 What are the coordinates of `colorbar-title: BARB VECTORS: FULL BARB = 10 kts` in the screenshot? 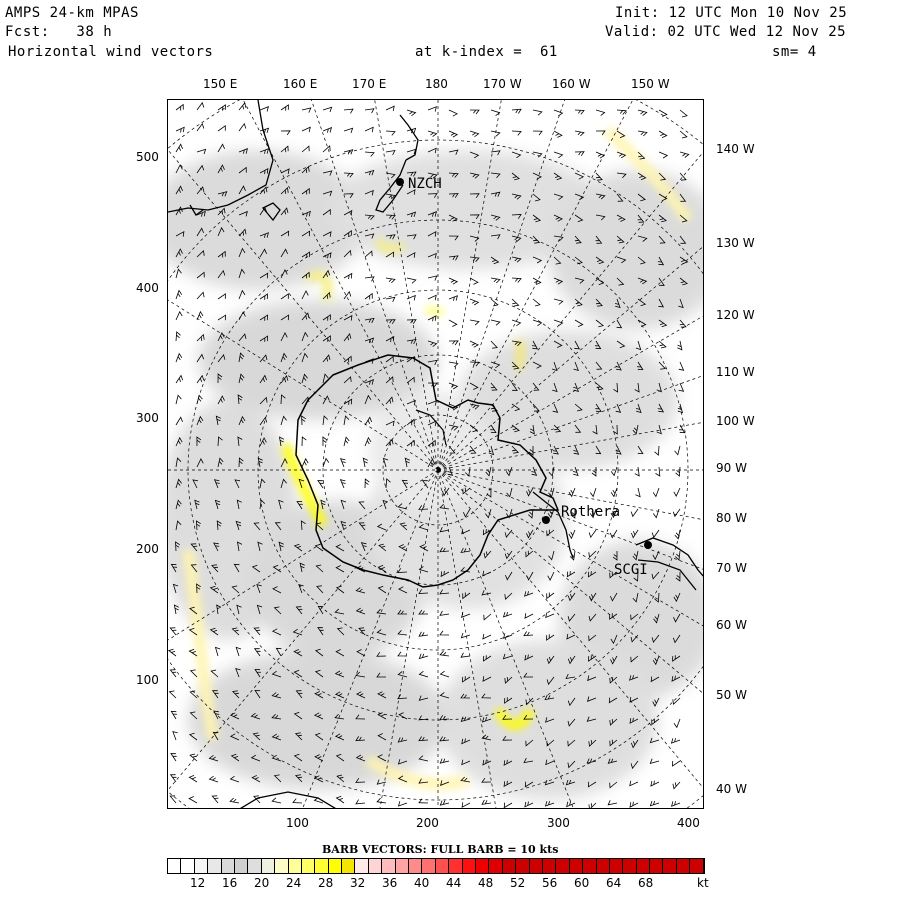 It's located at (440, 849).